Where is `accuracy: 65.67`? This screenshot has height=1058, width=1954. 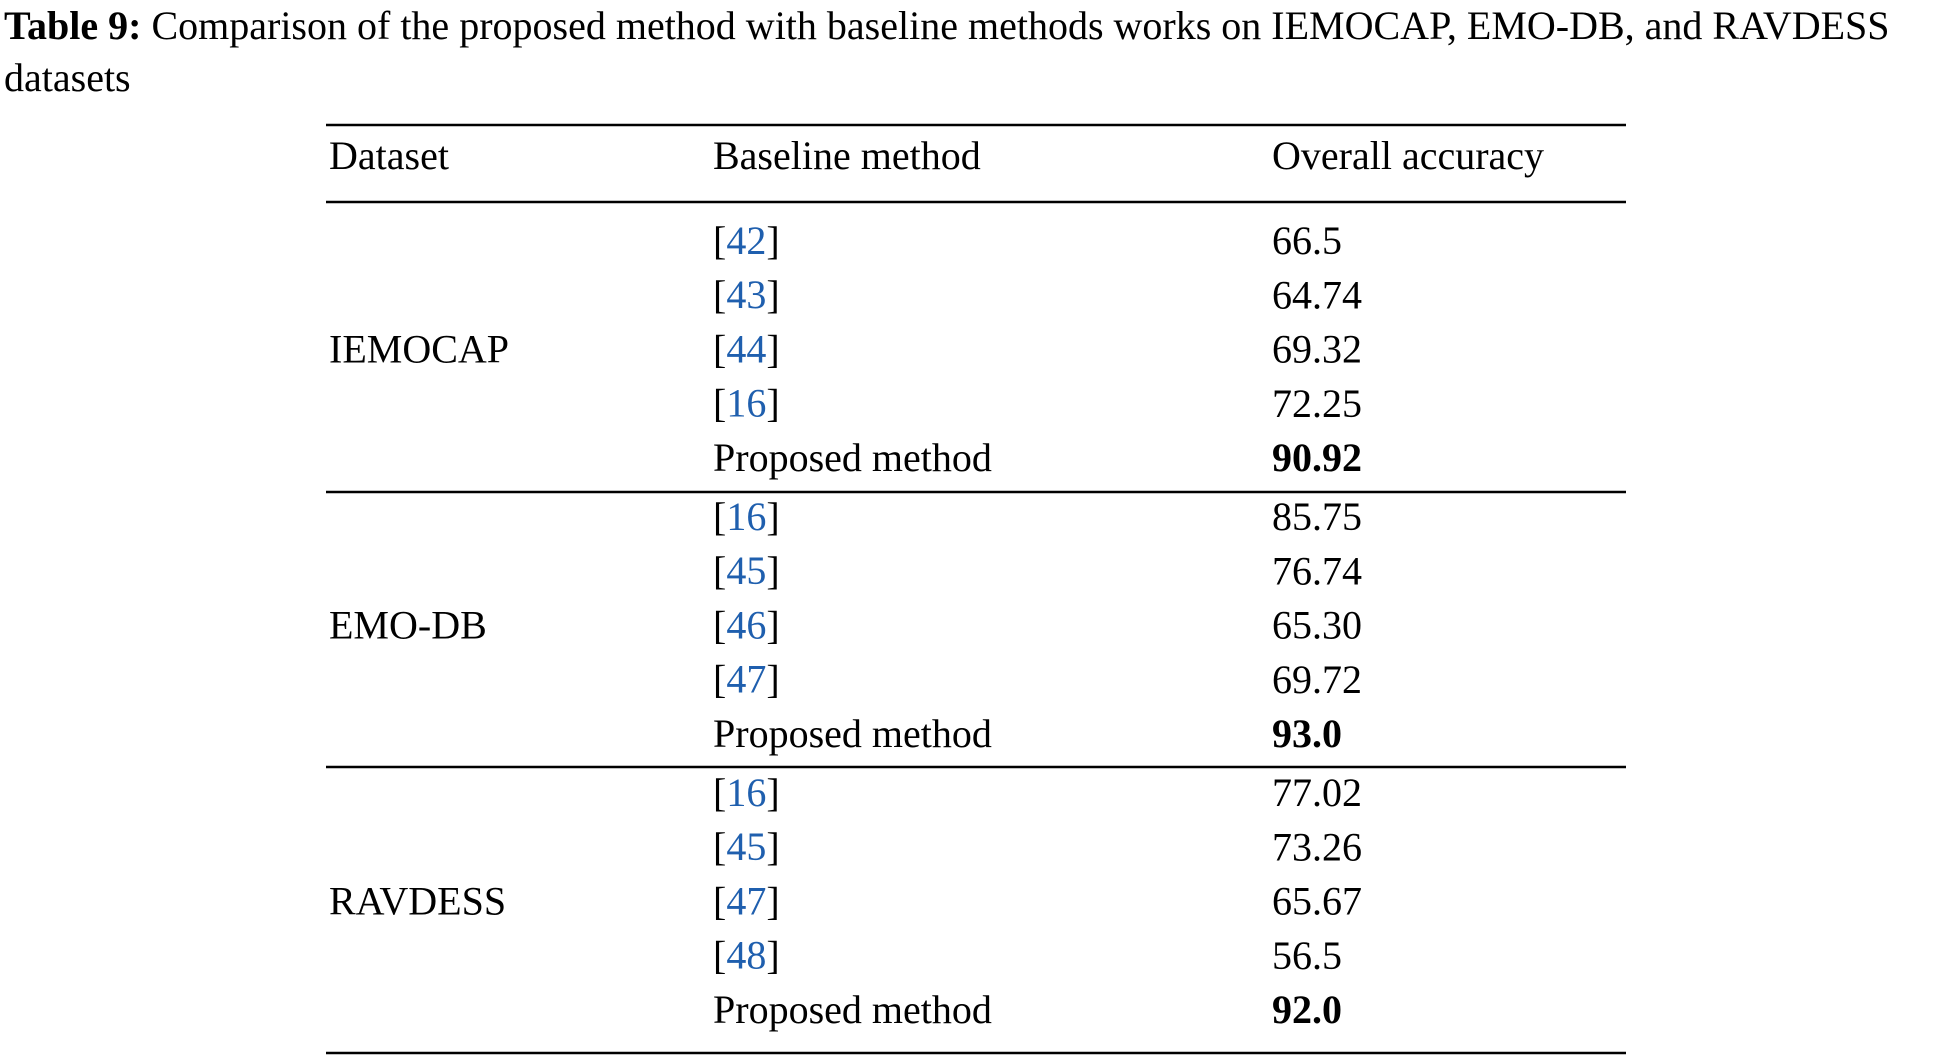 accuracy: 65.67 is located at coordinates (1317, 901).